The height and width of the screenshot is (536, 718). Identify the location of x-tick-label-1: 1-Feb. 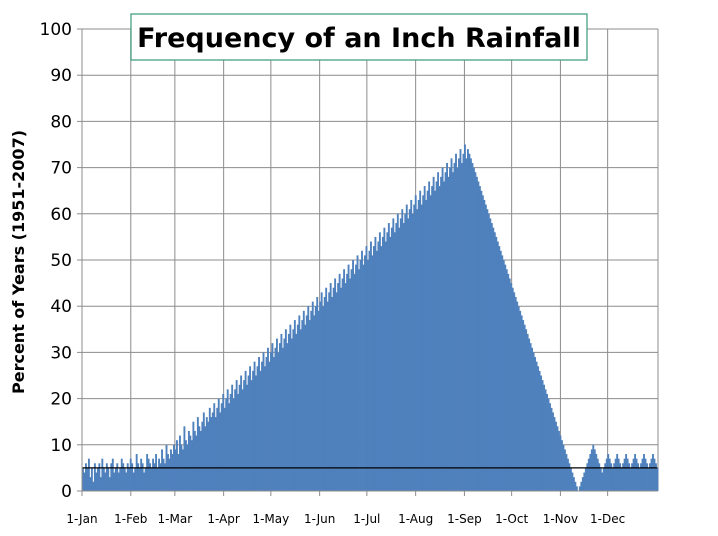
(130, 519).